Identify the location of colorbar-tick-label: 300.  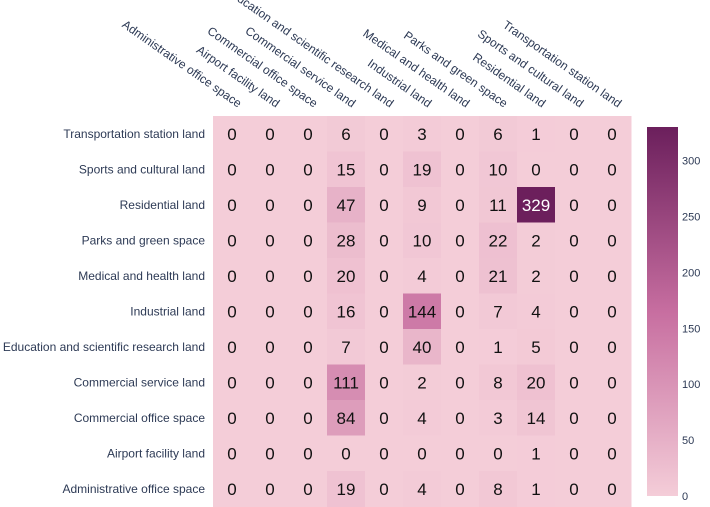
(691, 162).